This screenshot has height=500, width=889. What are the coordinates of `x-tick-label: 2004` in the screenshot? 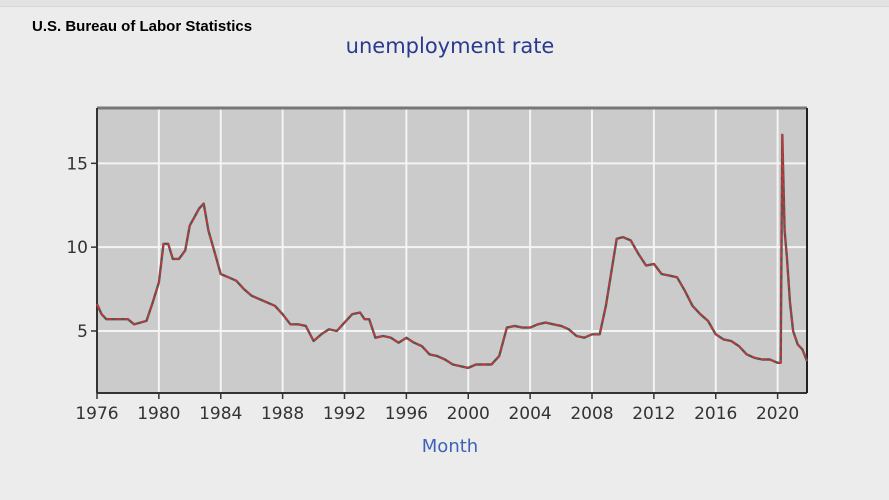 It's located at (529, 414).